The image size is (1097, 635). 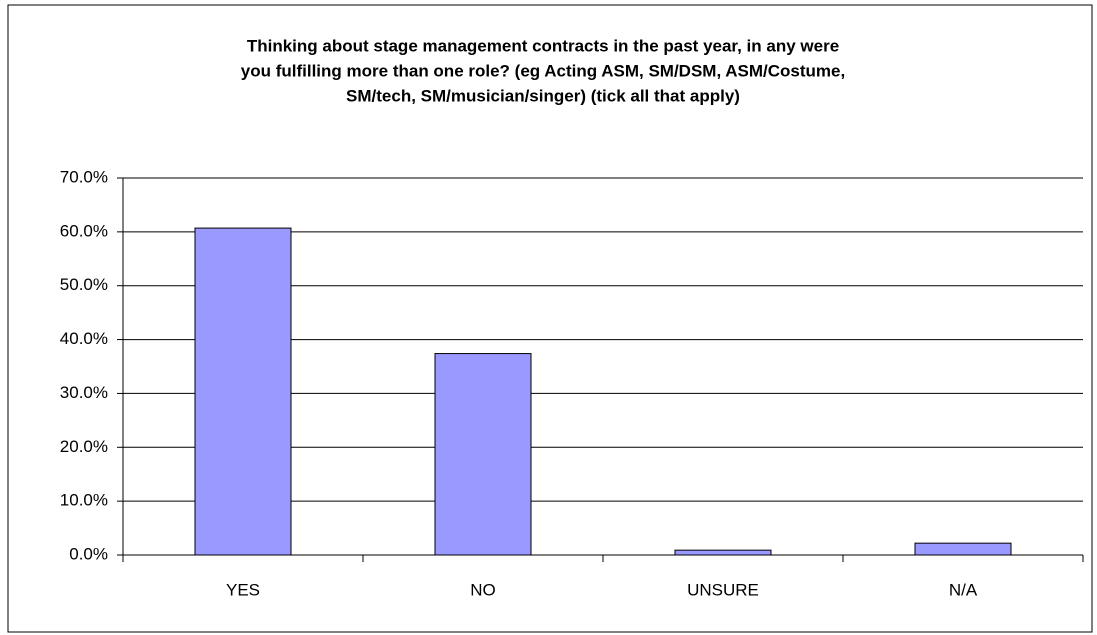 I want to click on x-tick-label: NO, so click(x=483, y=589).